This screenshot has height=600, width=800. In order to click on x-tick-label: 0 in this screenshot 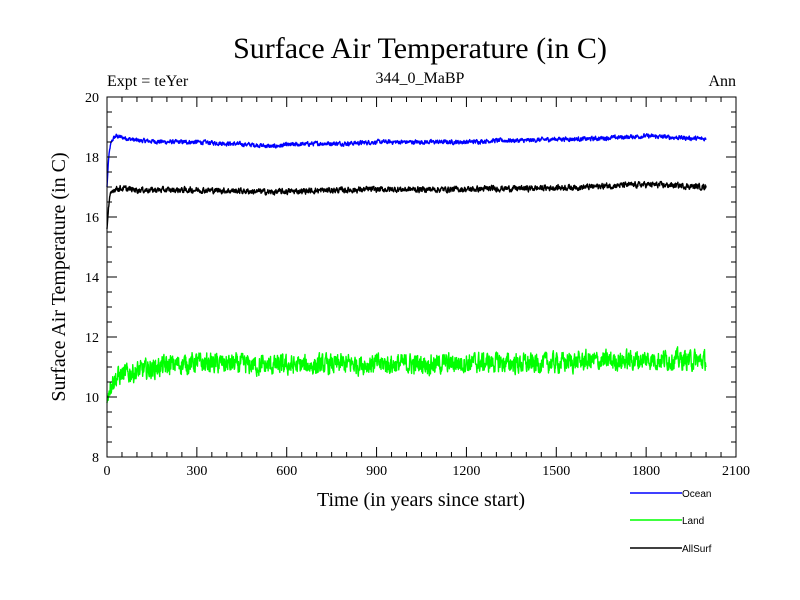, I will do `click(107, 471)`.